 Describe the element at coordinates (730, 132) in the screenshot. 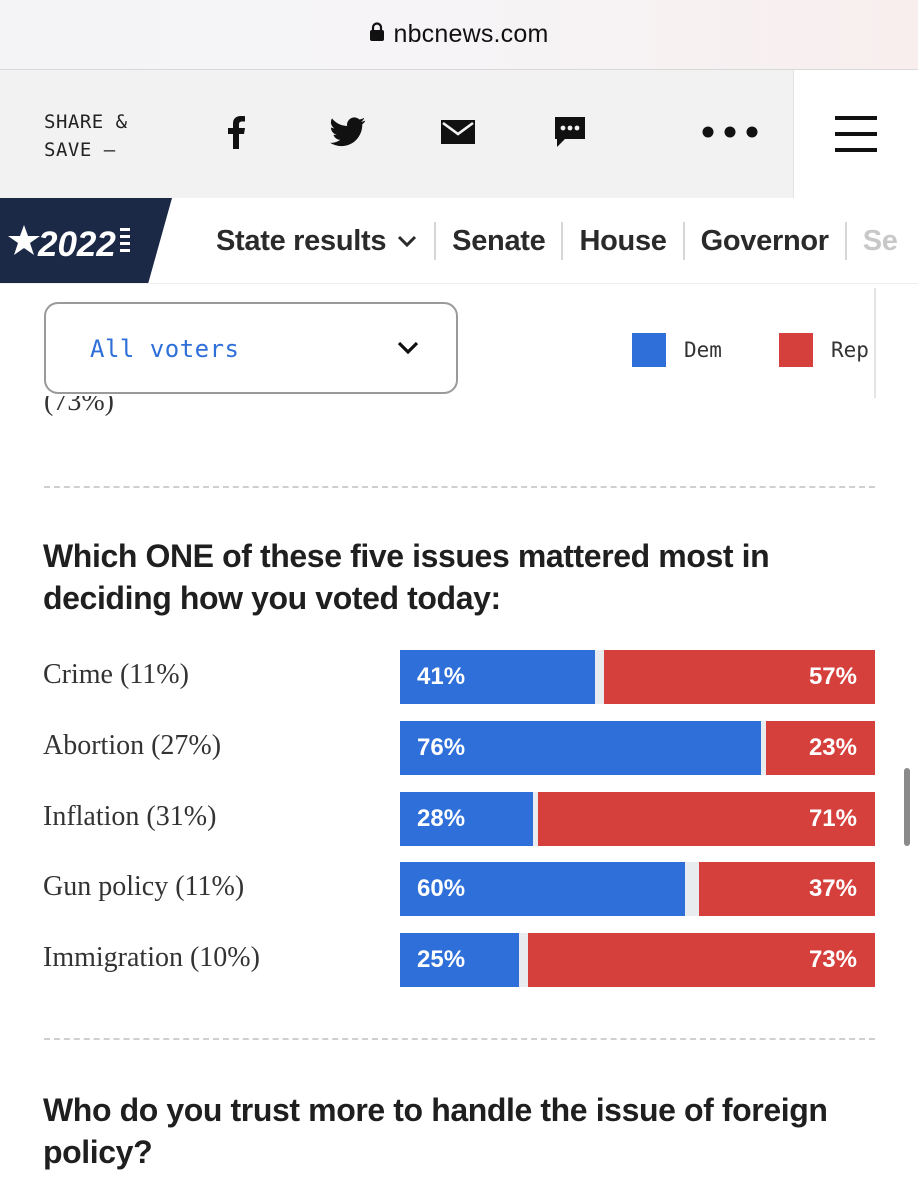

I see `more-icon` at that location.